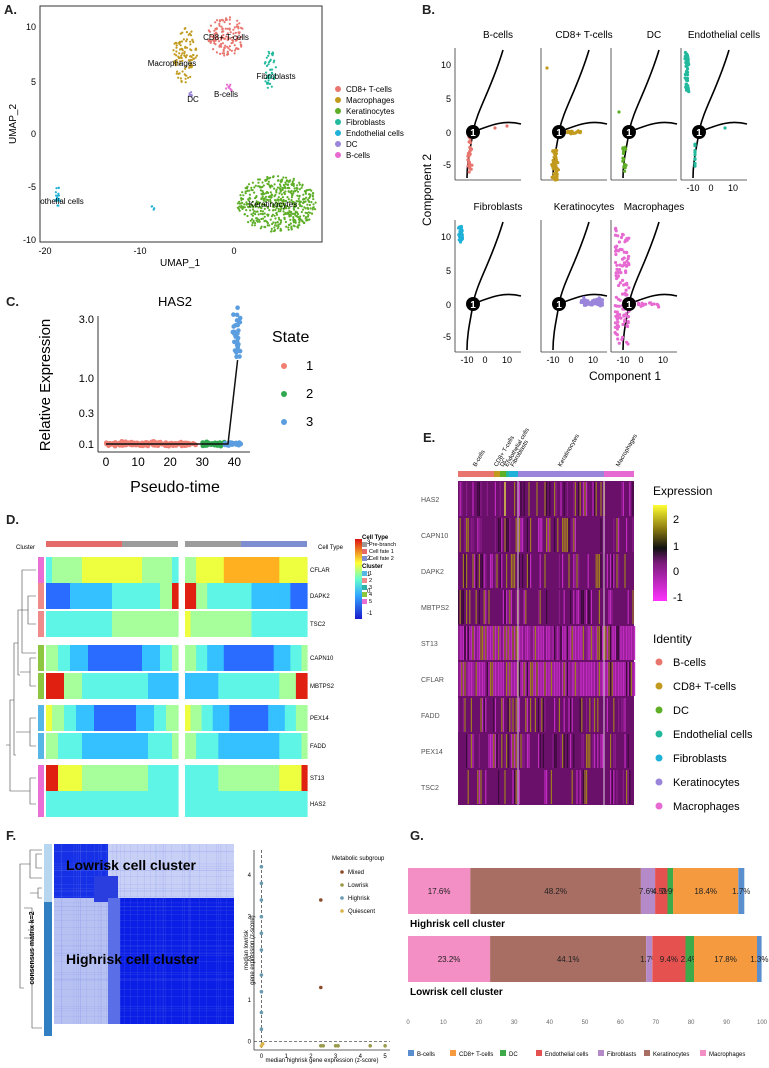  Describe the element at coordinates (175, 487) in the screenshot. I see `x-axis-label: Pseudo-time` at that location.